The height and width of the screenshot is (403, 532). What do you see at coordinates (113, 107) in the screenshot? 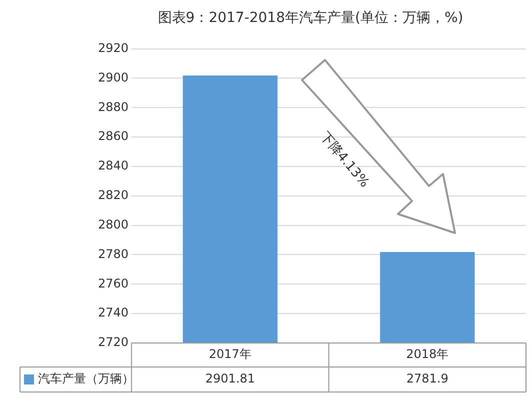
I see `y-tick-label: 2880` at bounding box center [113, 107].